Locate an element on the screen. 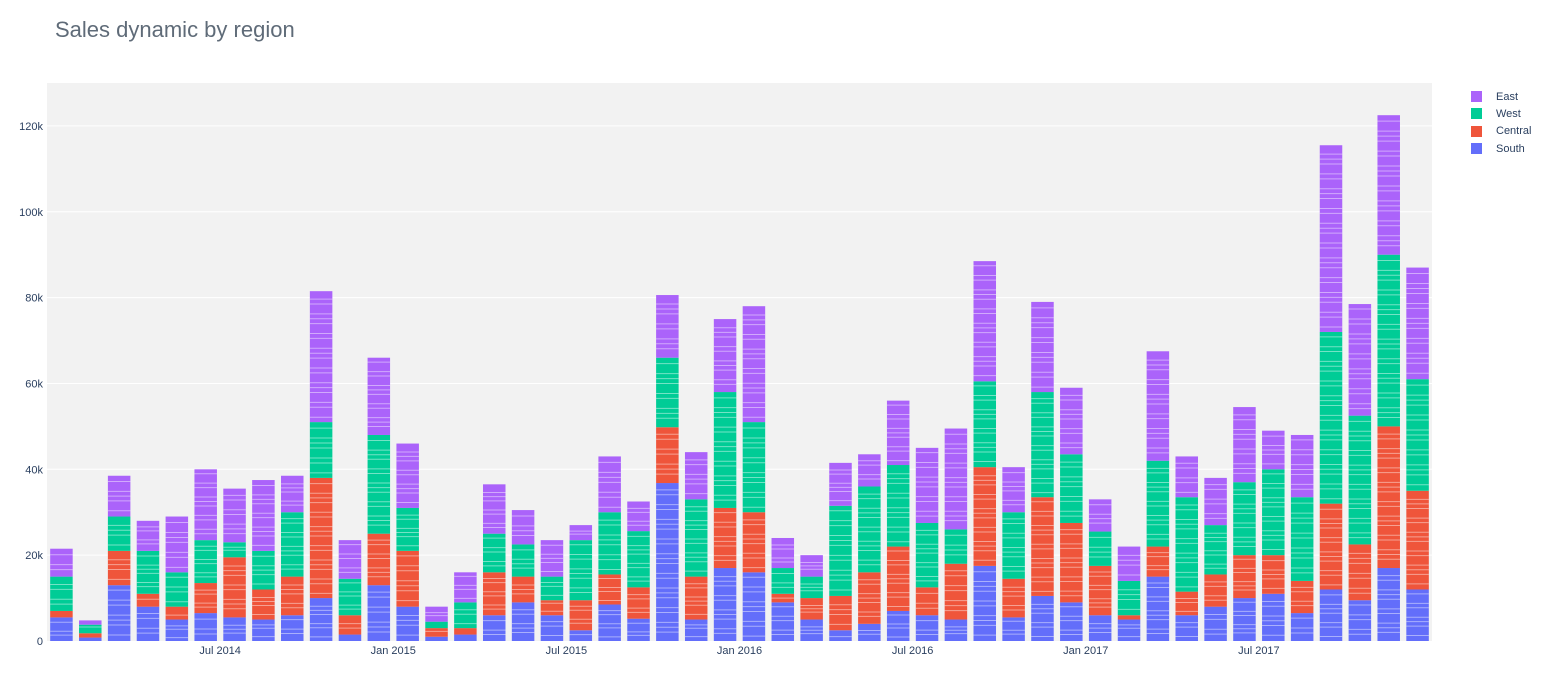 The image size is (1554, 693). legend-item-south: South is located at coordinates (1501, 148).